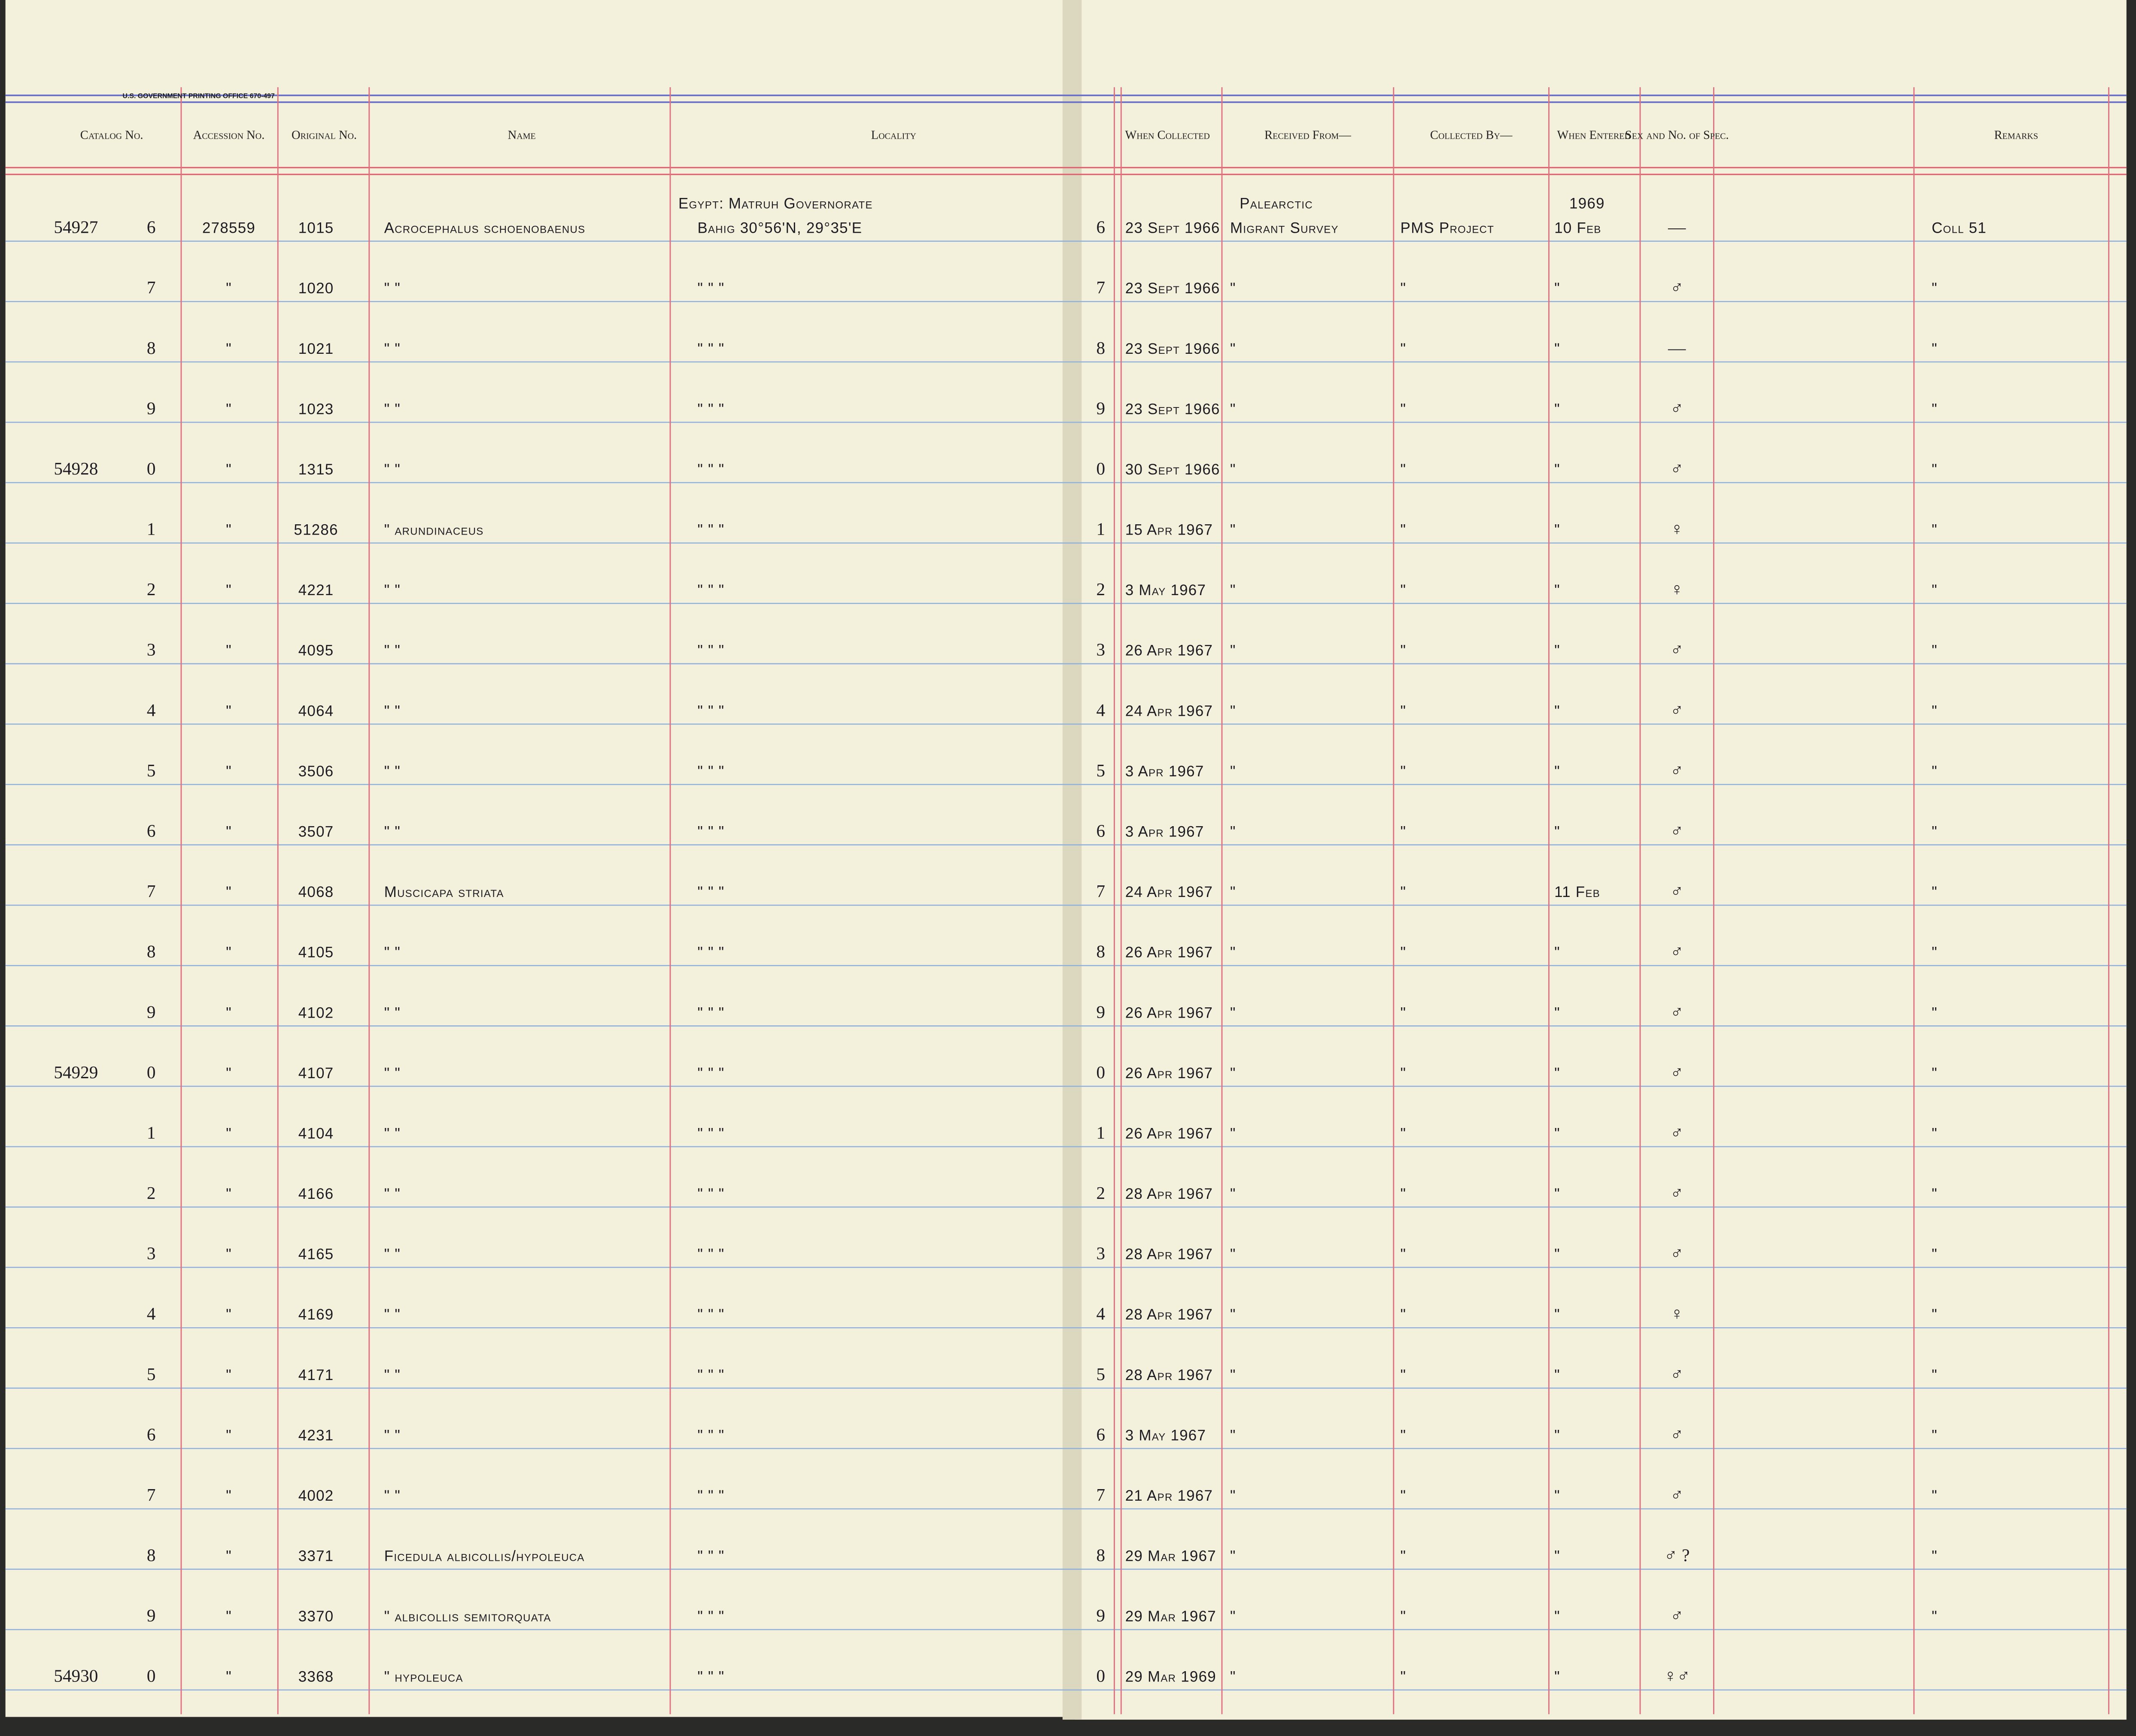 The image size is (2136, 1736). I want to click on original: 3507, so click(316, 832).